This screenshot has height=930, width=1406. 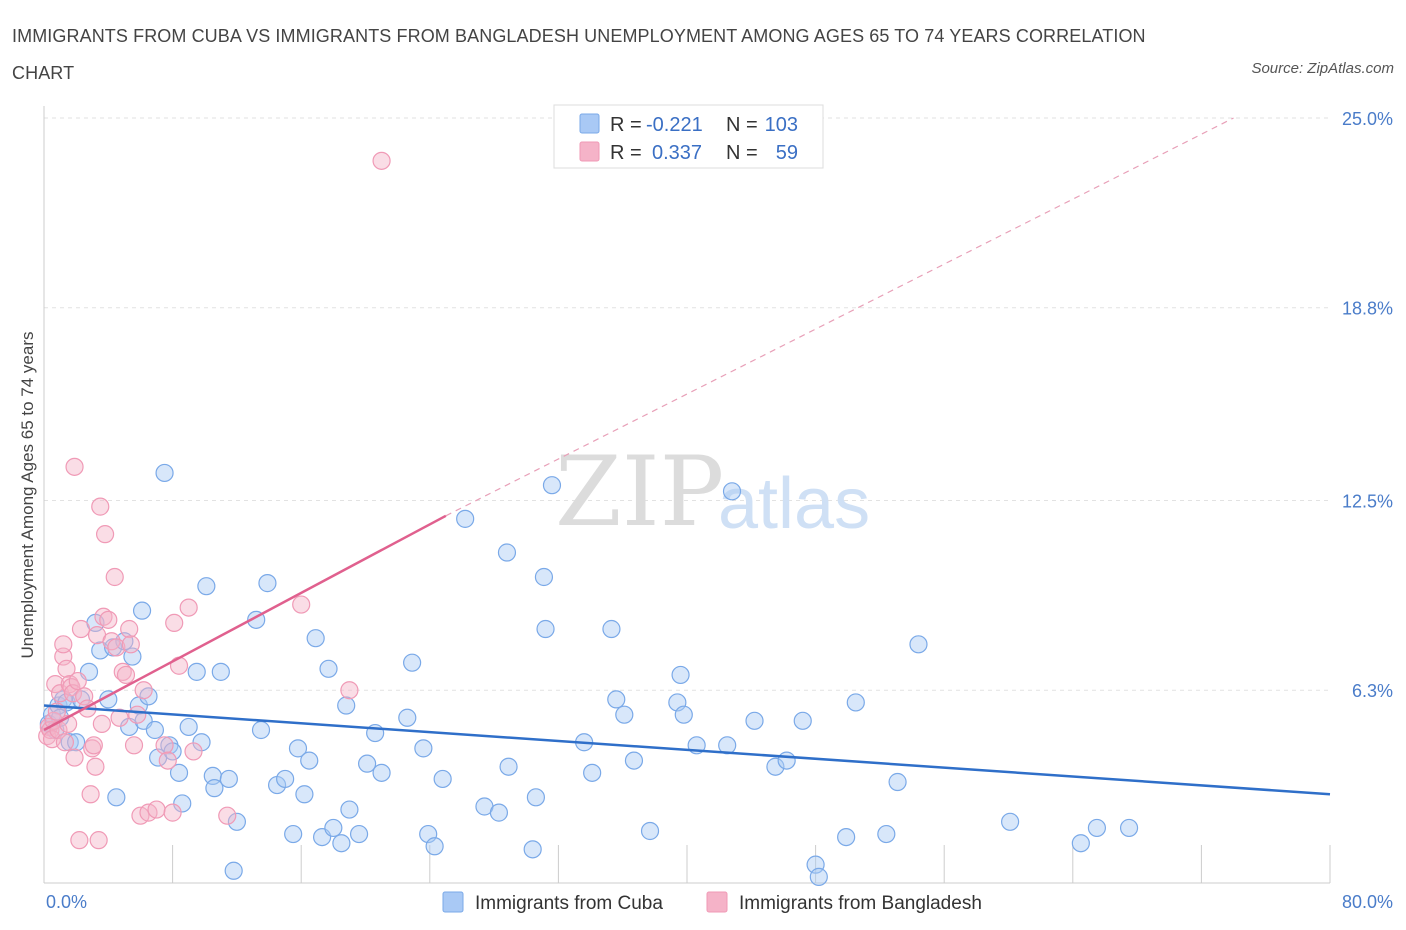 What do you see at coordinates (589, 151) in the screenshot?
I see `legend-swatch-bangladesh` at bounding box center [589, 151].